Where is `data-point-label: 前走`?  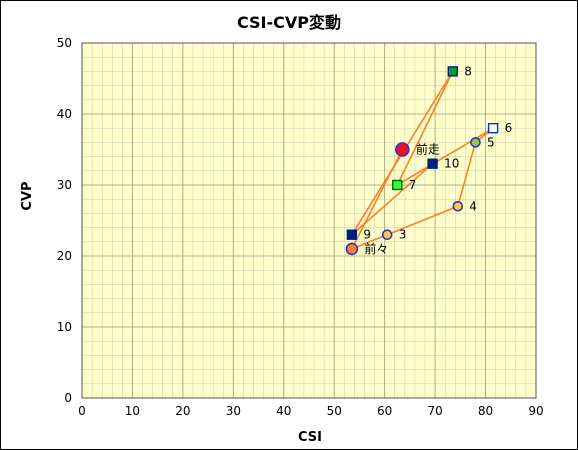
data-point-label: 前走 is located at coordinates (428, 149).